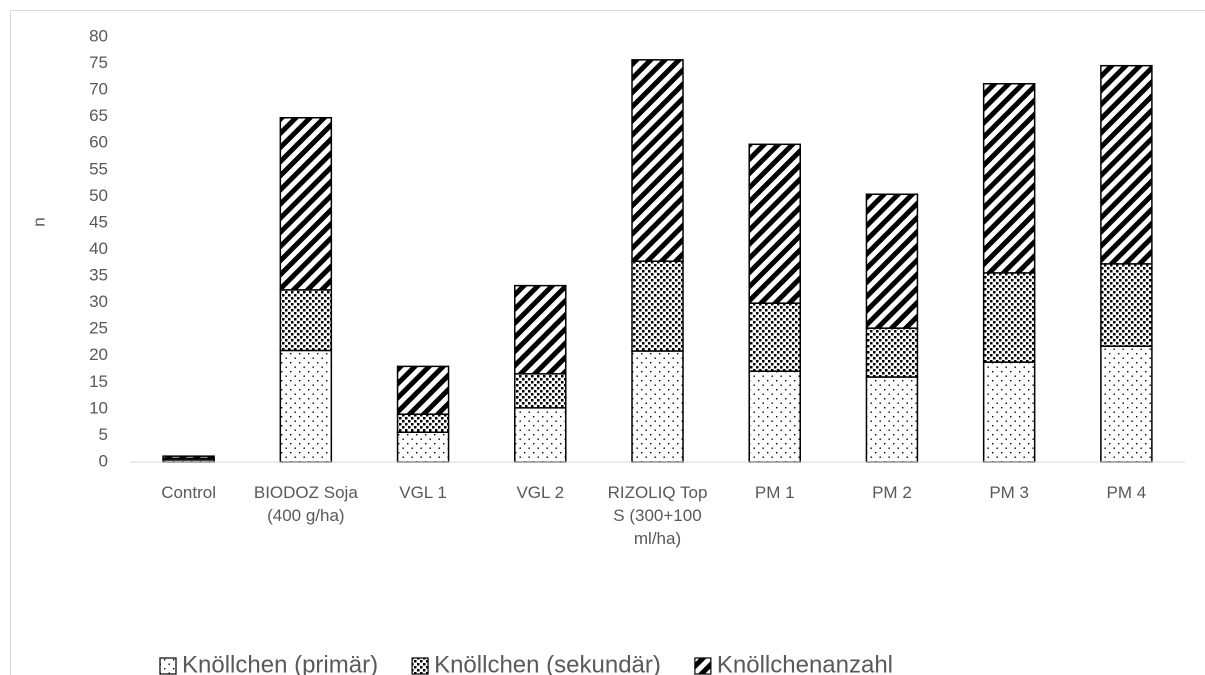 Image resolution: width=1205 pixels, height=675 pixels. What do you see at coordinates (189, 492) in the screenshot?
I see `x-tick-label: Control` at bounding box center [189, 492].